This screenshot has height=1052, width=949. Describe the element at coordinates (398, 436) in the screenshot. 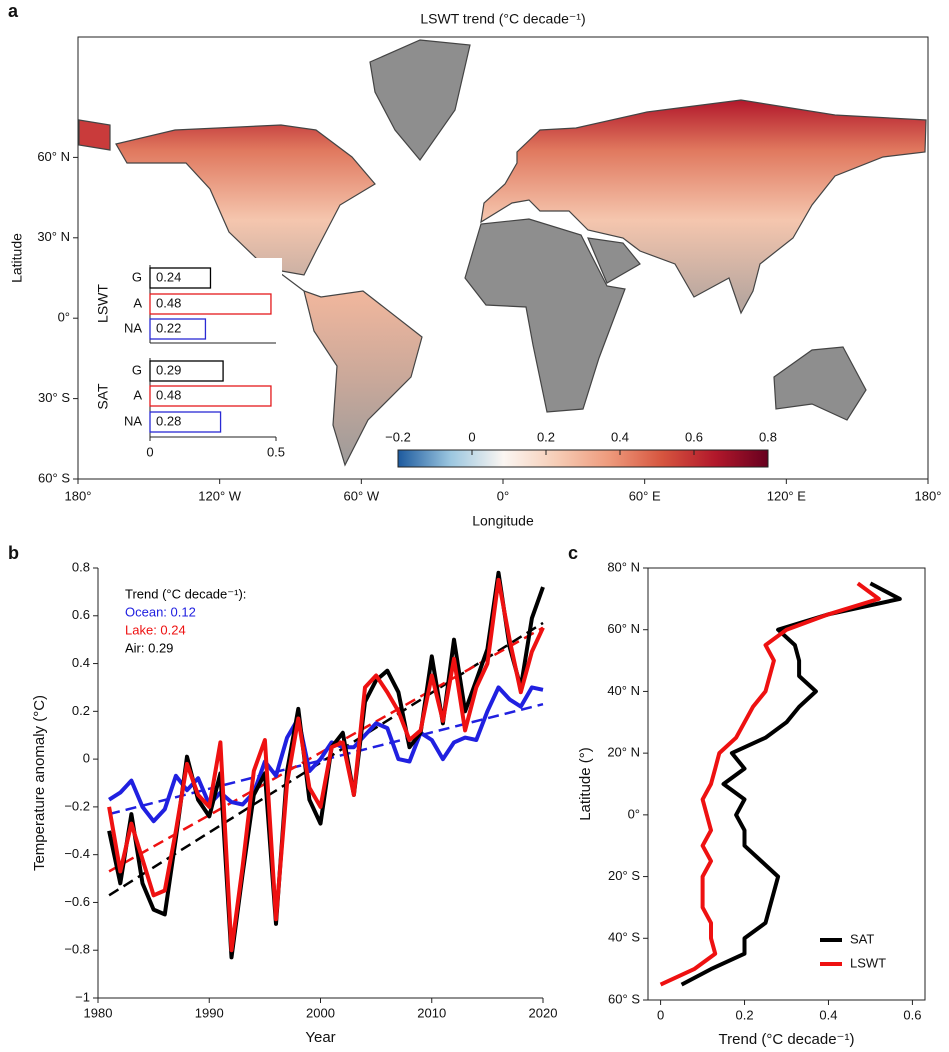

I see `colorbar-tick-label: −0.2` at that location.